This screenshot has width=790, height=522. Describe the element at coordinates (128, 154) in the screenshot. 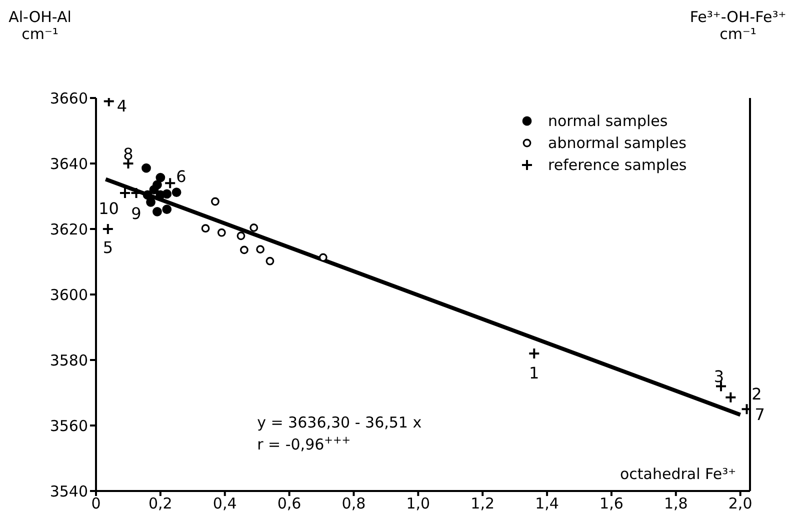

I see `annotation: 8` at that location.